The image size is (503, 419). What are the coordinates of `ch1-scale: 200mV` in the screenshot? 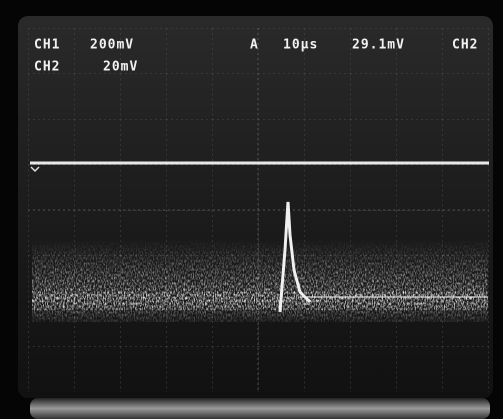 It's located at (112, 45).